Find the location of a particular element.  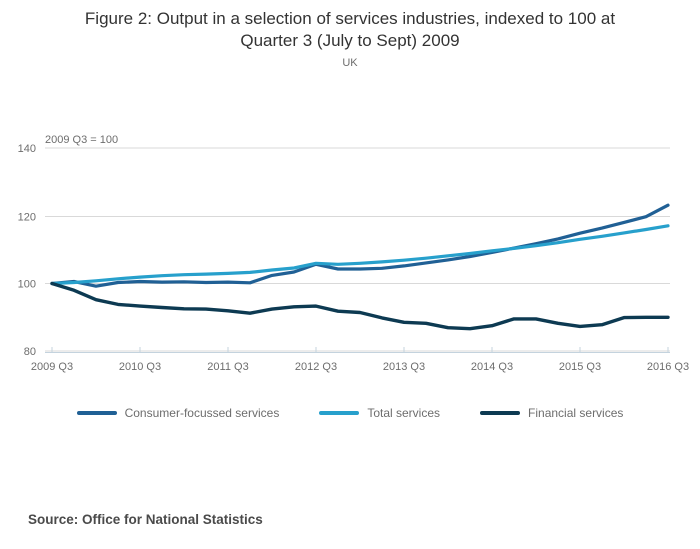

legend-item-financial-services: Financial services is located at coordinates (551, 413).